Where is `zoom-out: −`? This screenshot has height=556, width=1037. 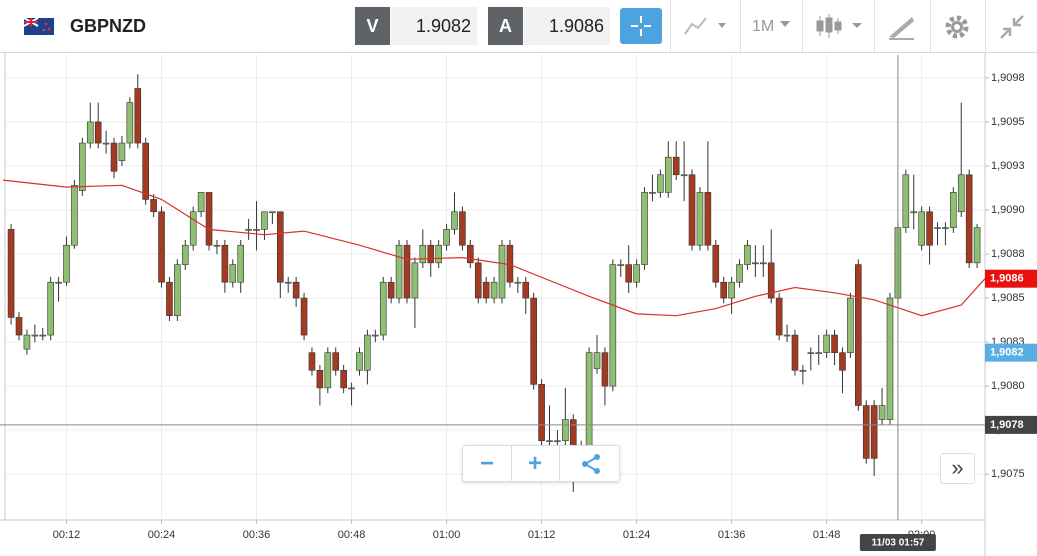
zoom-out: − is located at coordinates (487, 463).